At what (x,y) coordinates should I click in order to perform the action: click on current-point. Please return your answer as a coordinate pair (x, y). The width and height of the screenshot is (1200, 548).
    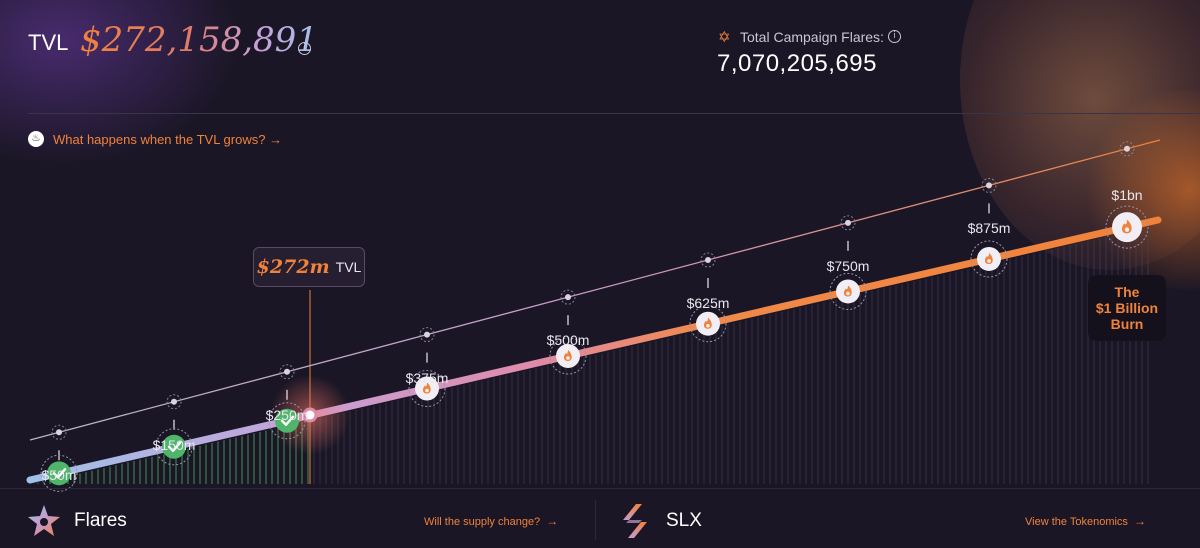
    Looking at the image, I should click on (310, 415).